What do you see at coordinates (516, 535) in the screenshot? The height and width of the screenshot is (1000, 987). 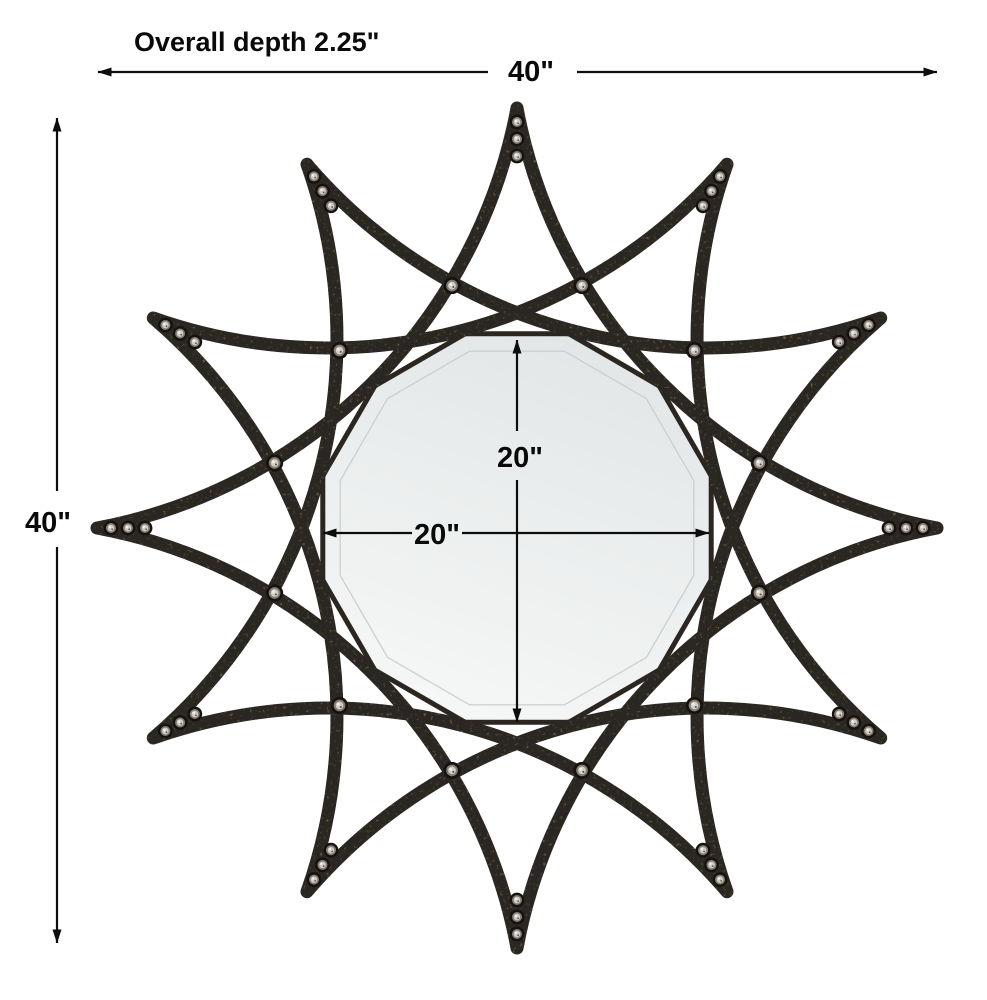 I see `dimension-mirror-width: 20"` at bounding box center [516, 535].